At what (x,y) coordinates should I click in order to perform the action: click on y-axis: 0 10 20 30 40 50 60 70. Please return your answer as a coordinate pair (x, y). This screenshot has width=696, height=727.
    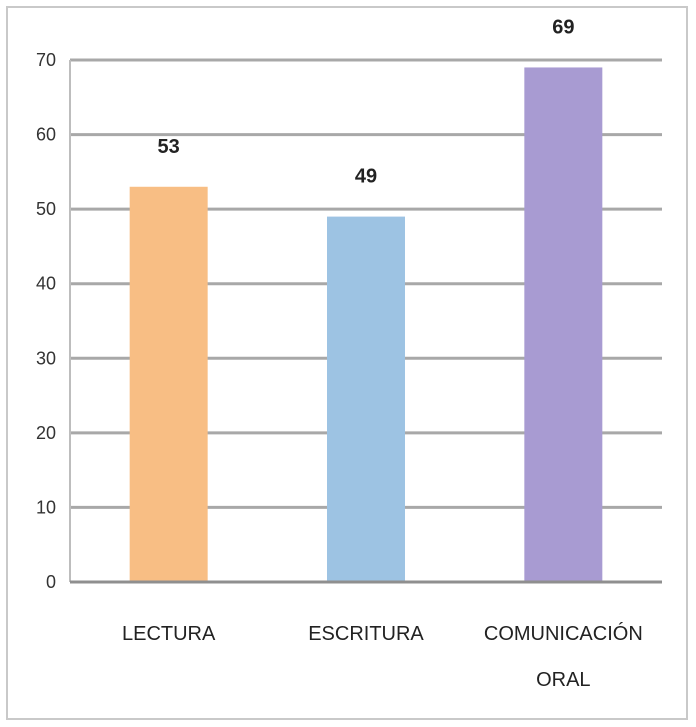
    Looking at the image, I should click on (53, 321).